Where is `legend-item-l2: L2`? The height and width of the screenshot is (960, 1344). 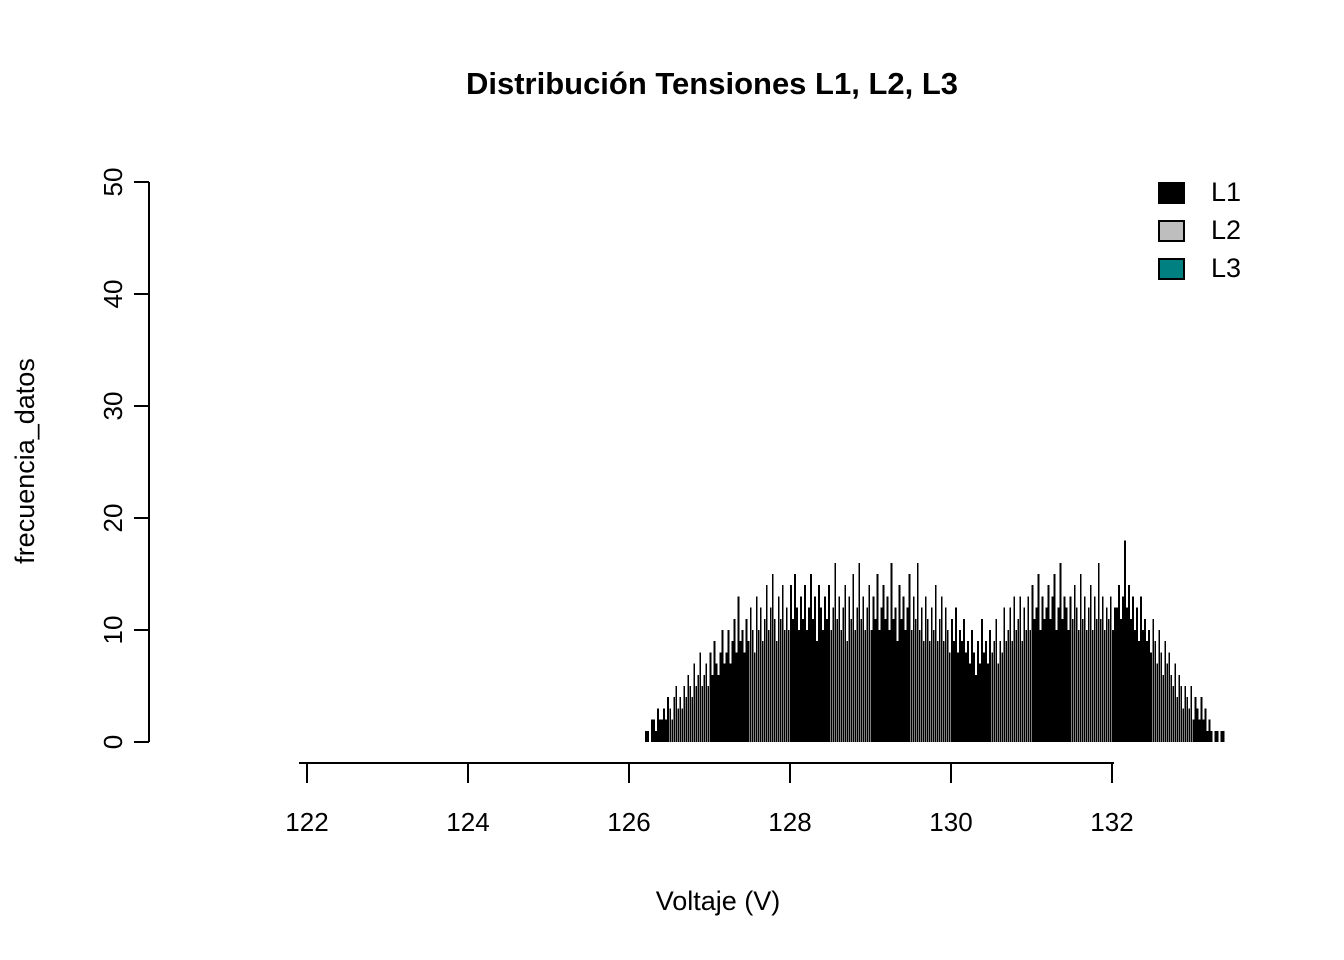 legend-item-l2: L2 is located at coordinates (1200, 230).